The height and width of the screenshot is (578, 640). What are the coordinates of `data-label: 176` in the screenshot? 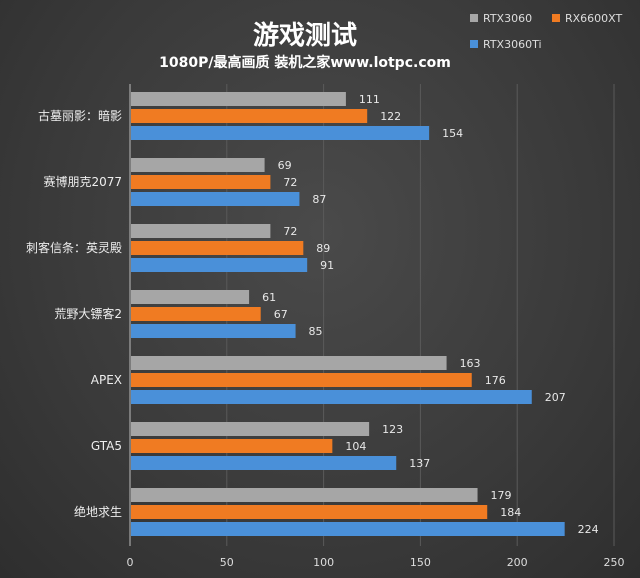 It's located at (495, 380).